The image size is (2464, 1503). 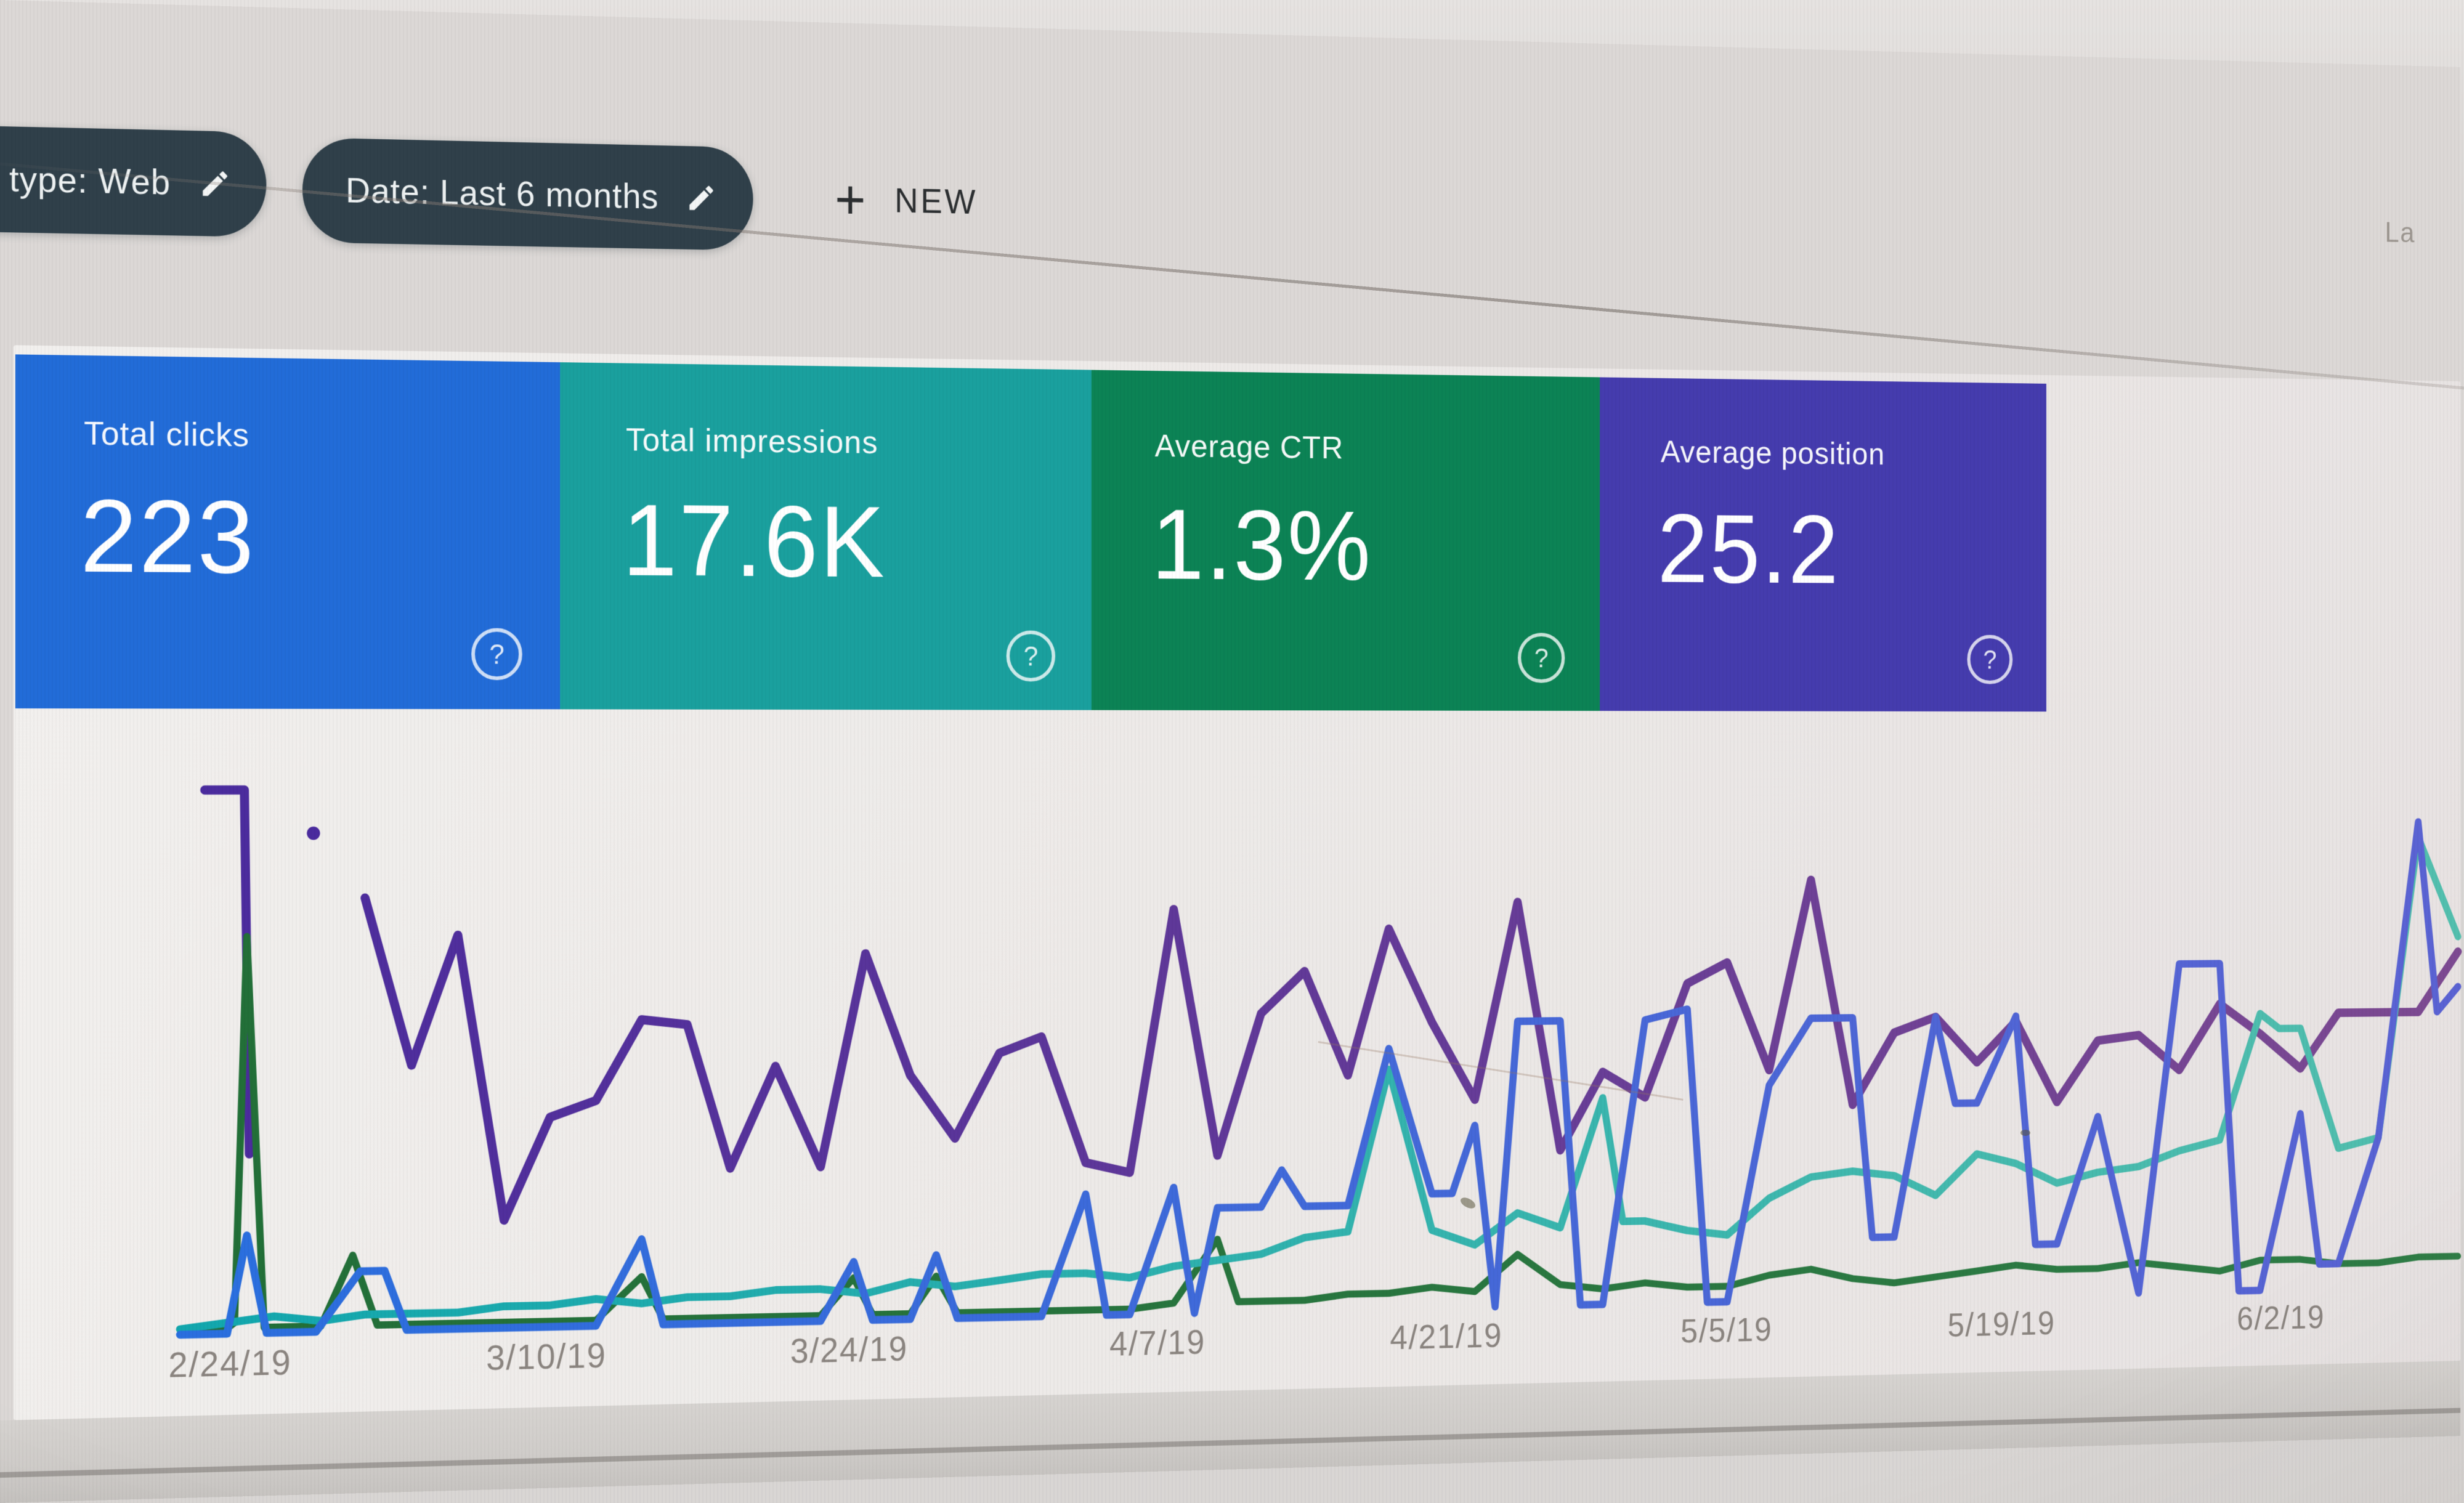 What do you see at coordinates (1748, 548) in the screenshot?
I see `card-value: 25.2` at bounding box center [1748, 548].